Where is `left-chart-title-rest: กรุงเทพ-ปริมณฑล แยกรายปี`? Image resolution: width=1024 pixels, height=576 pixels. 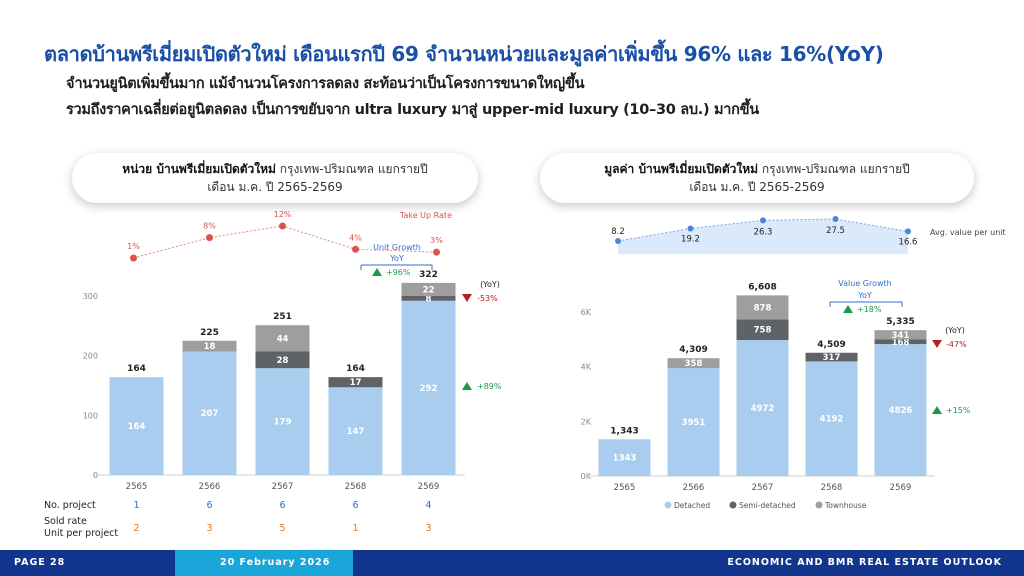
left-chart-title-rest: กรุงเทพ-ปริมณฑล แยกรายปี is located at coordinates (351, 169).